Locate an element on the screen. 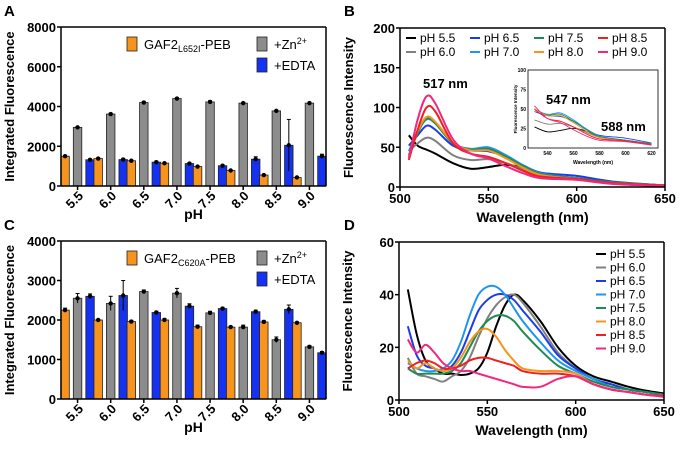 This screenshot has width=680, height=450. inset-x-tick-label: 560 is located at coordinates (573, 154).